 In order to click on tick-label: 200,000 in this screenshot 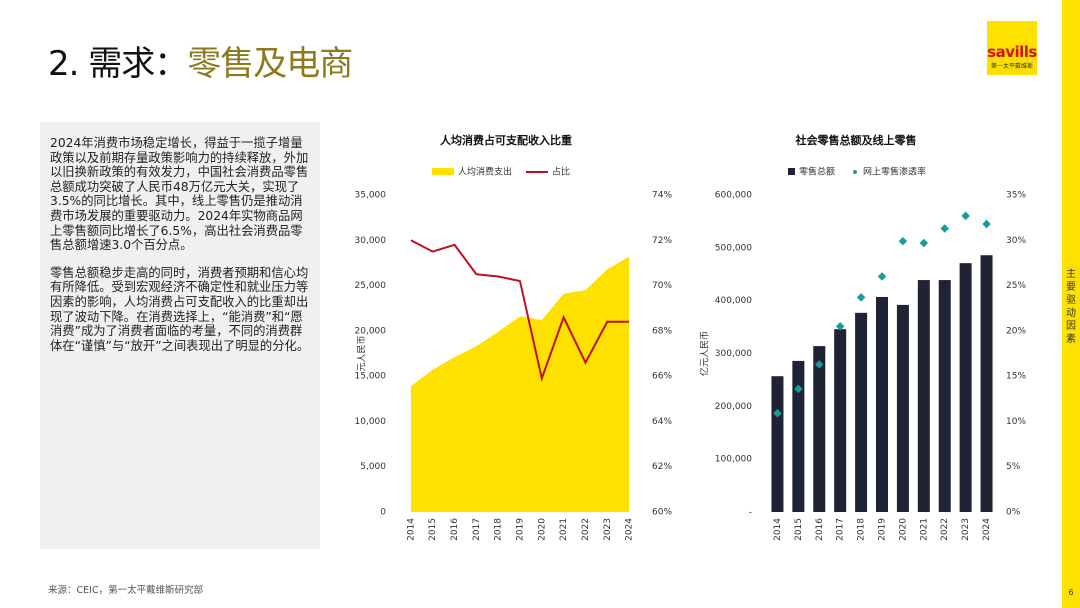, I will do `click(733, 407)`.